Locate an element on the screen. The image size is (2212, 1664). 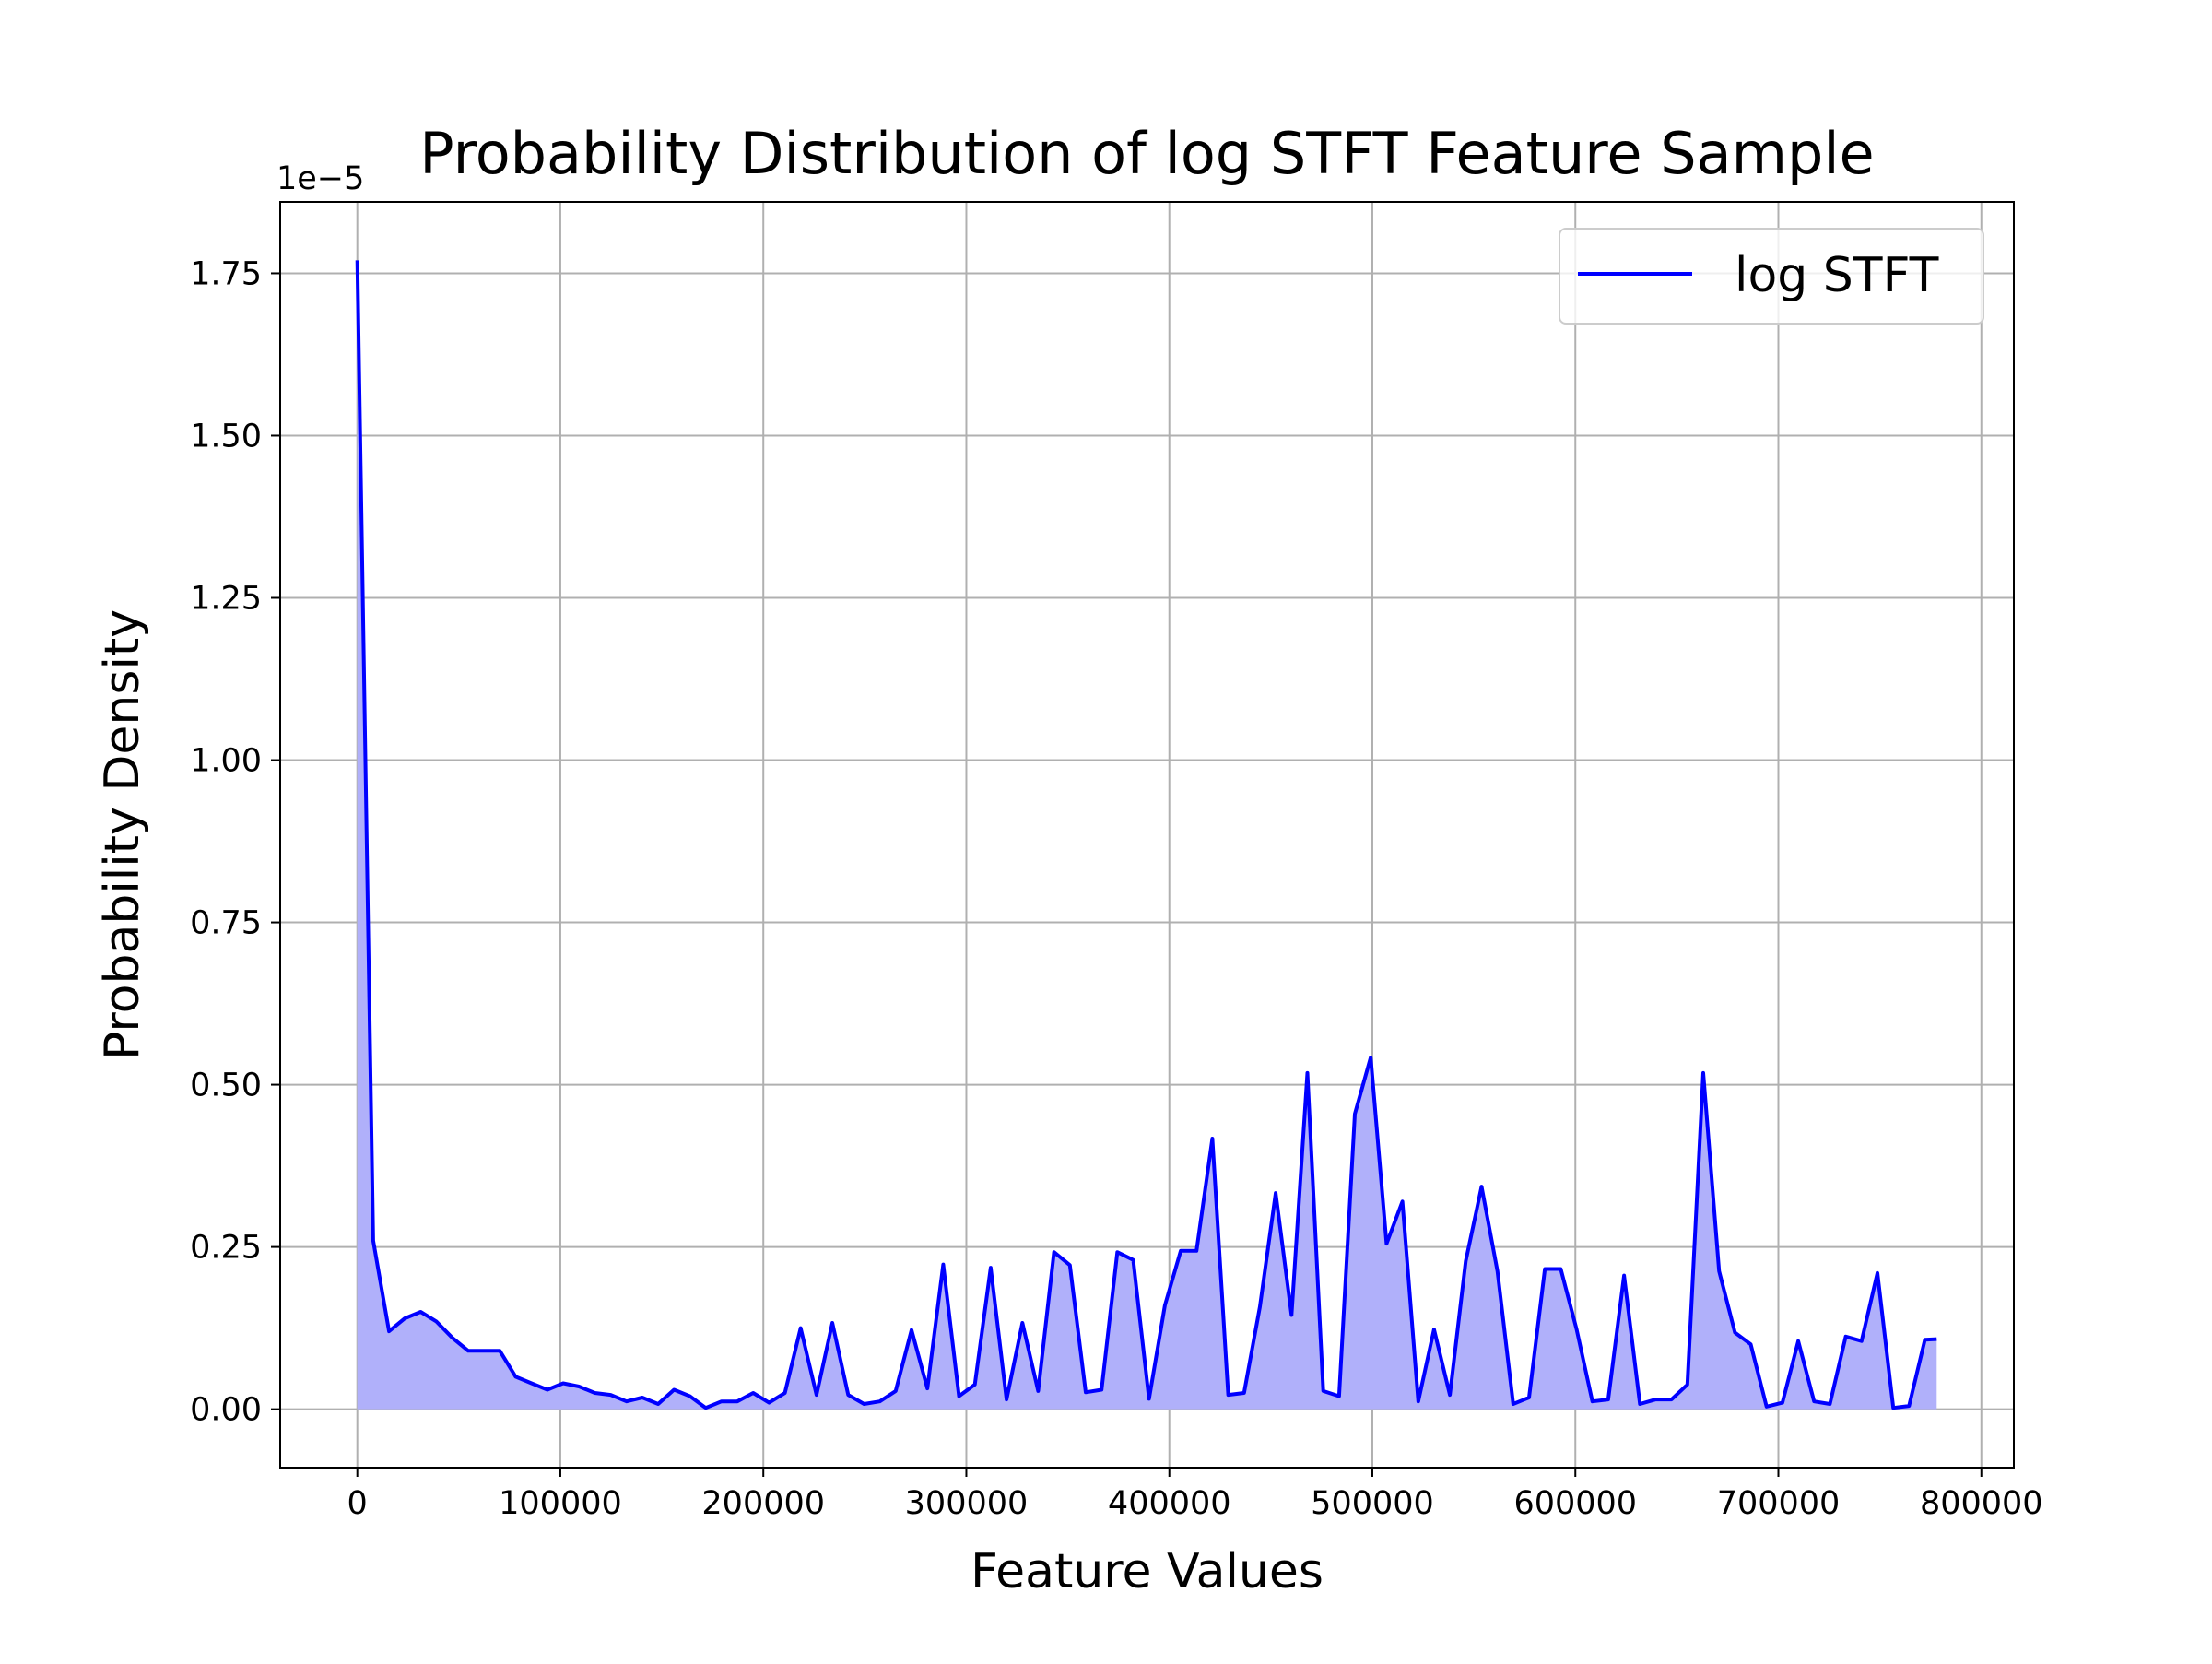
y-tick-label: 1.00 is located at coordinates (226, 761).